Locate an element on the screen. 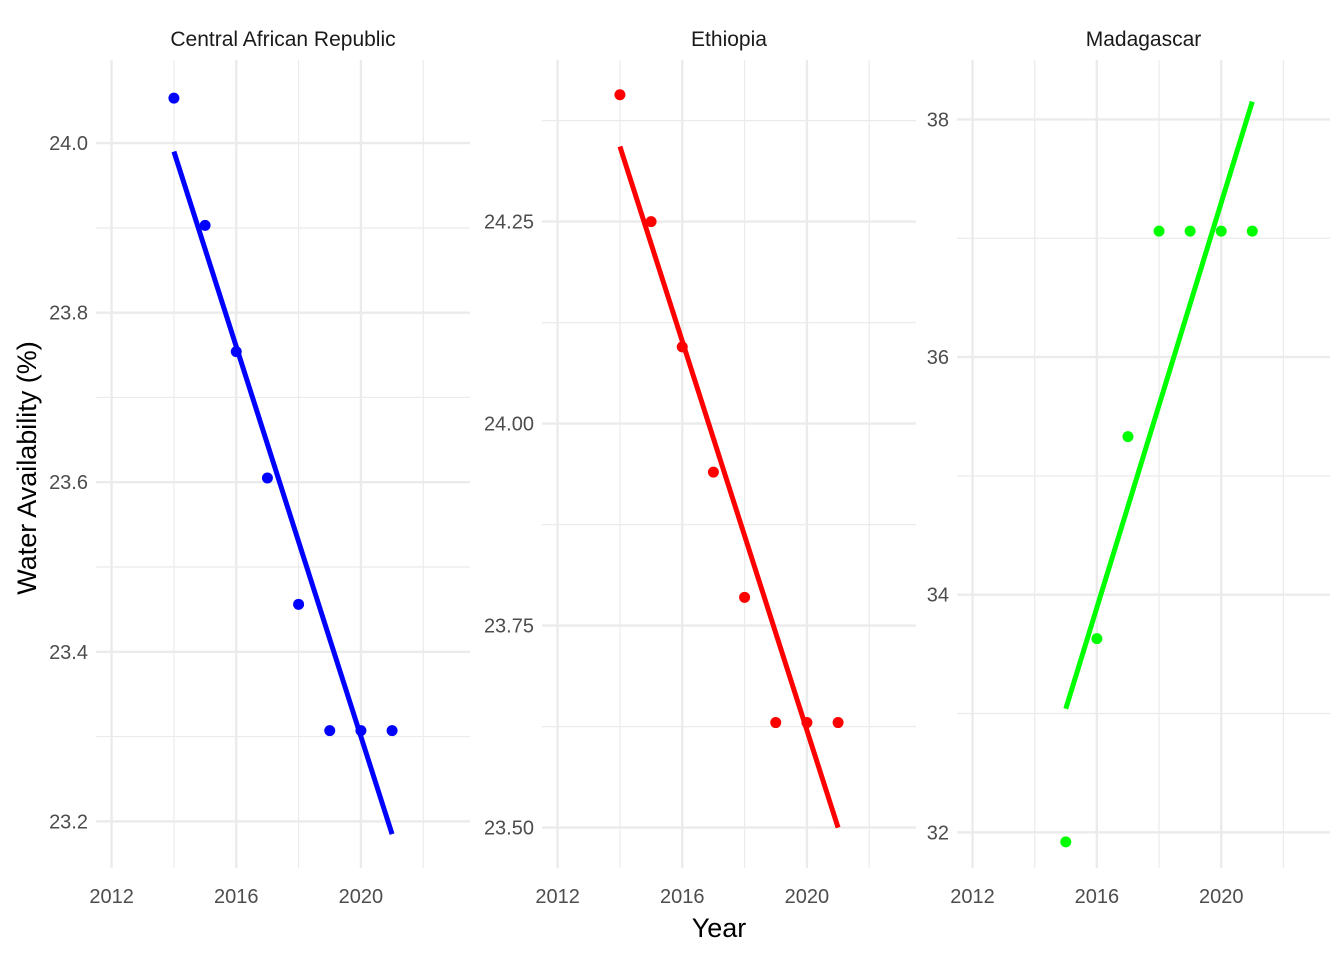 The image size is (1344, 960). y-axis-title: Water Availability (%) is located at coordinates (27, 468).